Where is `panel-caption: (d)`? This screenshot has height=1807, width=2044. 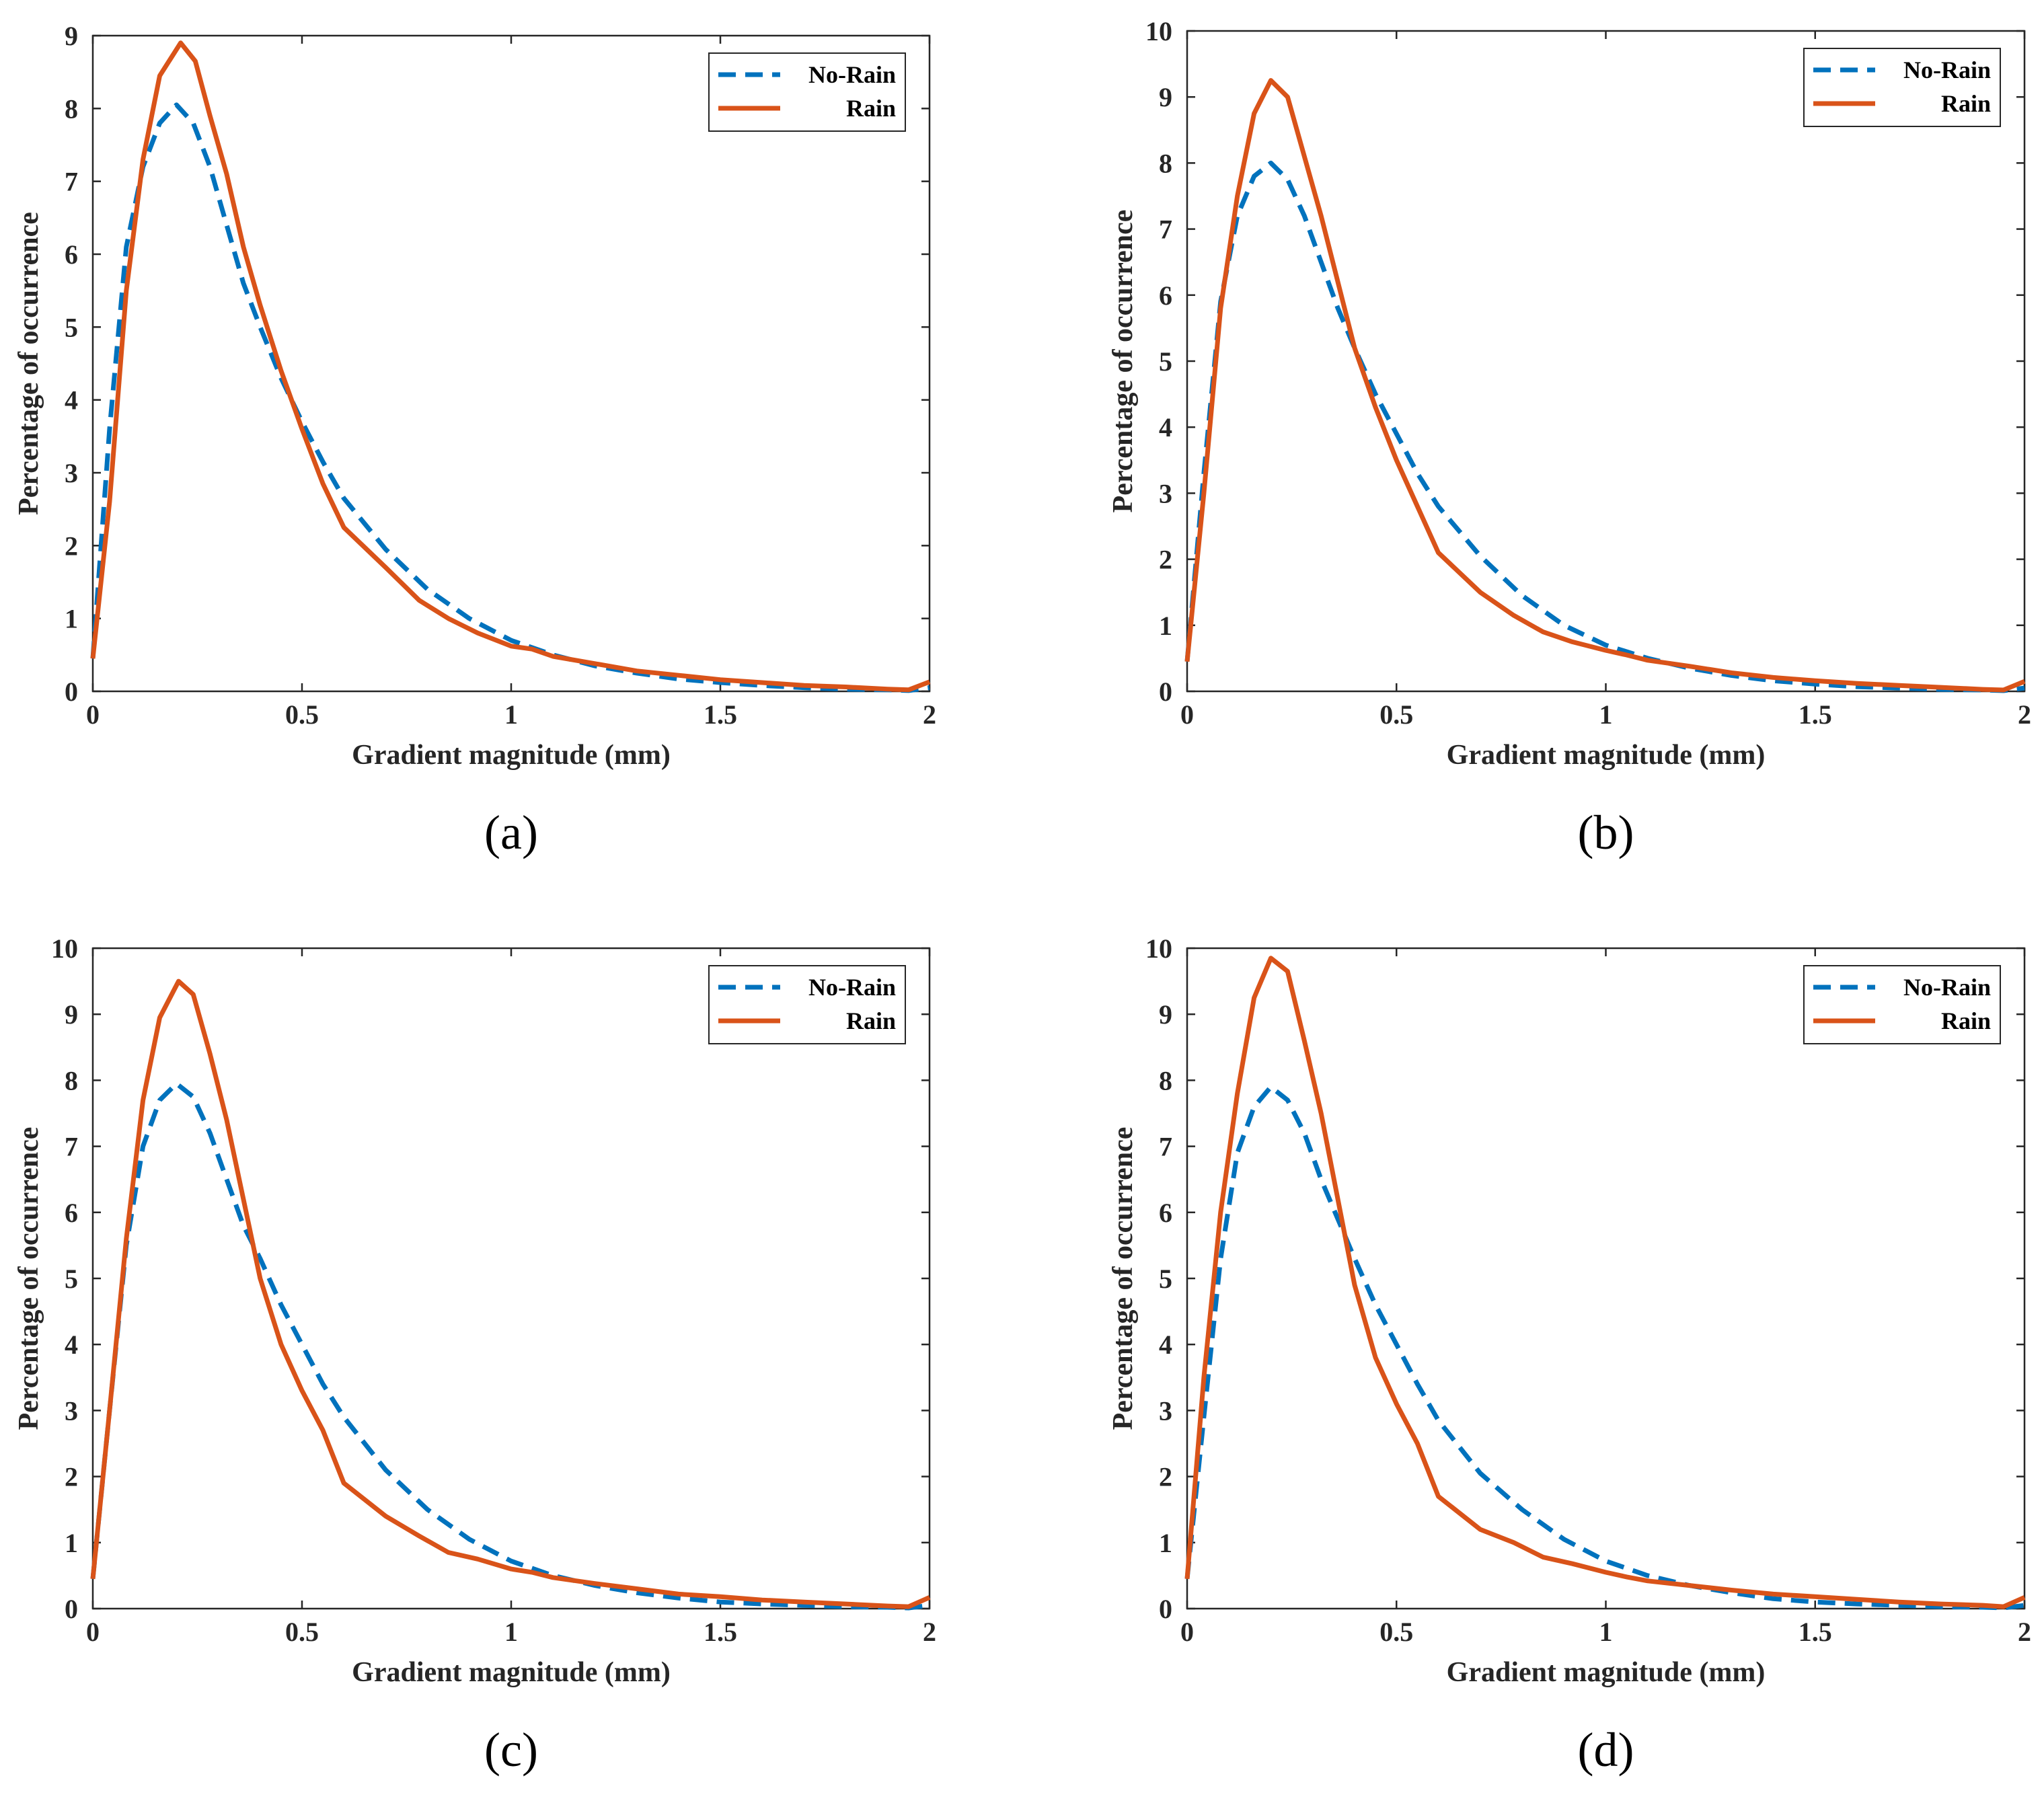 panel-caption: (d) is located at coordinates (1606, 1750).